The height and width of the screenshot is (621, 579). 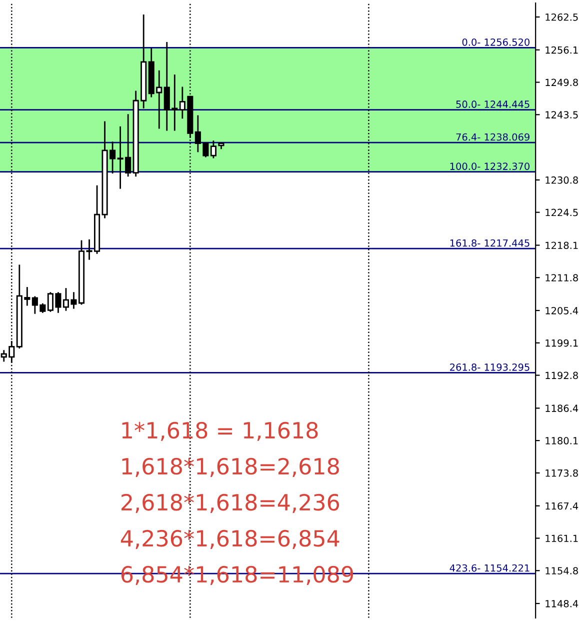 What do you see at coordinates (490, 568) in the screenshot?
I see `annotation: 423.6- 1154.221` at bounding box center [490, 568].